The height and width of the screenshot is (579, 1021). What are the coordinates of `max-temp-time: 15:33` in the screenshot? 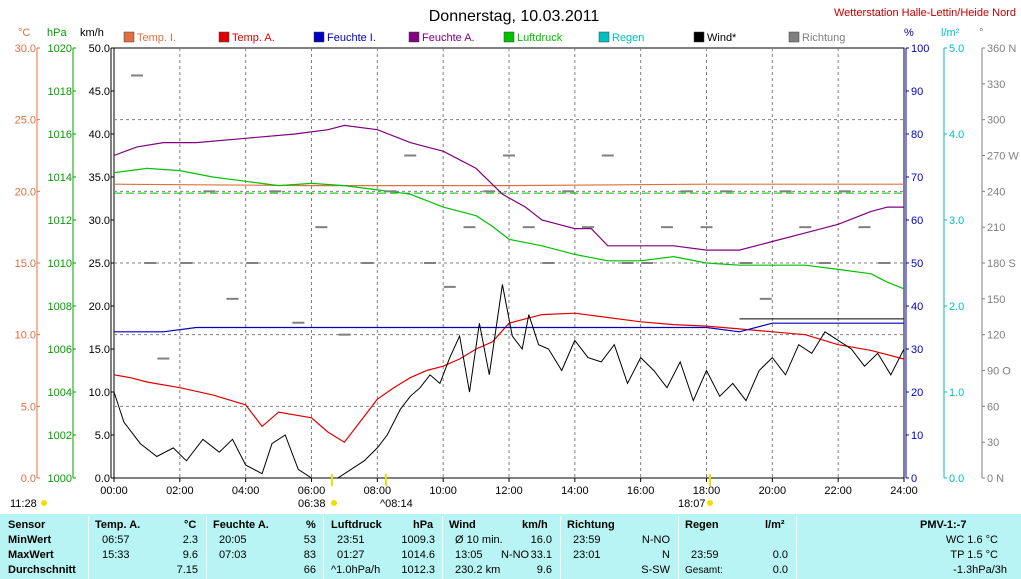 It's located at (116, 555).